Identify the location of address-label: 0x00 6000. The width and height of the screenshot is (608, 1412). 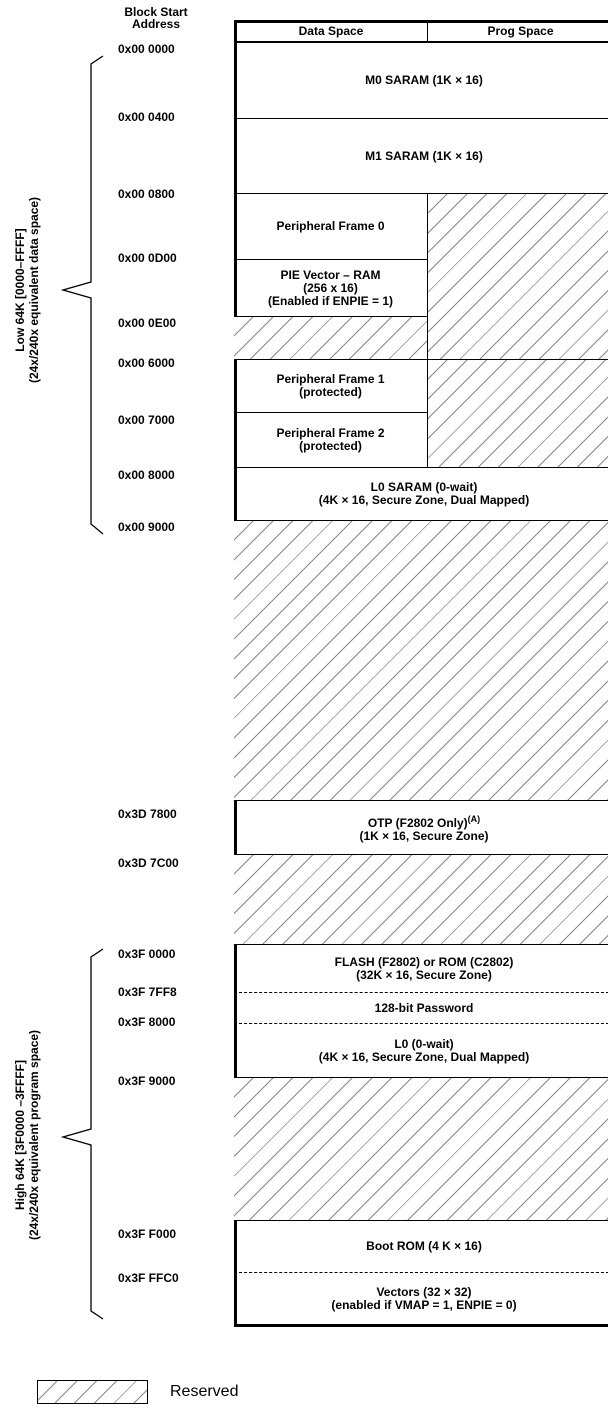
(146, 363).